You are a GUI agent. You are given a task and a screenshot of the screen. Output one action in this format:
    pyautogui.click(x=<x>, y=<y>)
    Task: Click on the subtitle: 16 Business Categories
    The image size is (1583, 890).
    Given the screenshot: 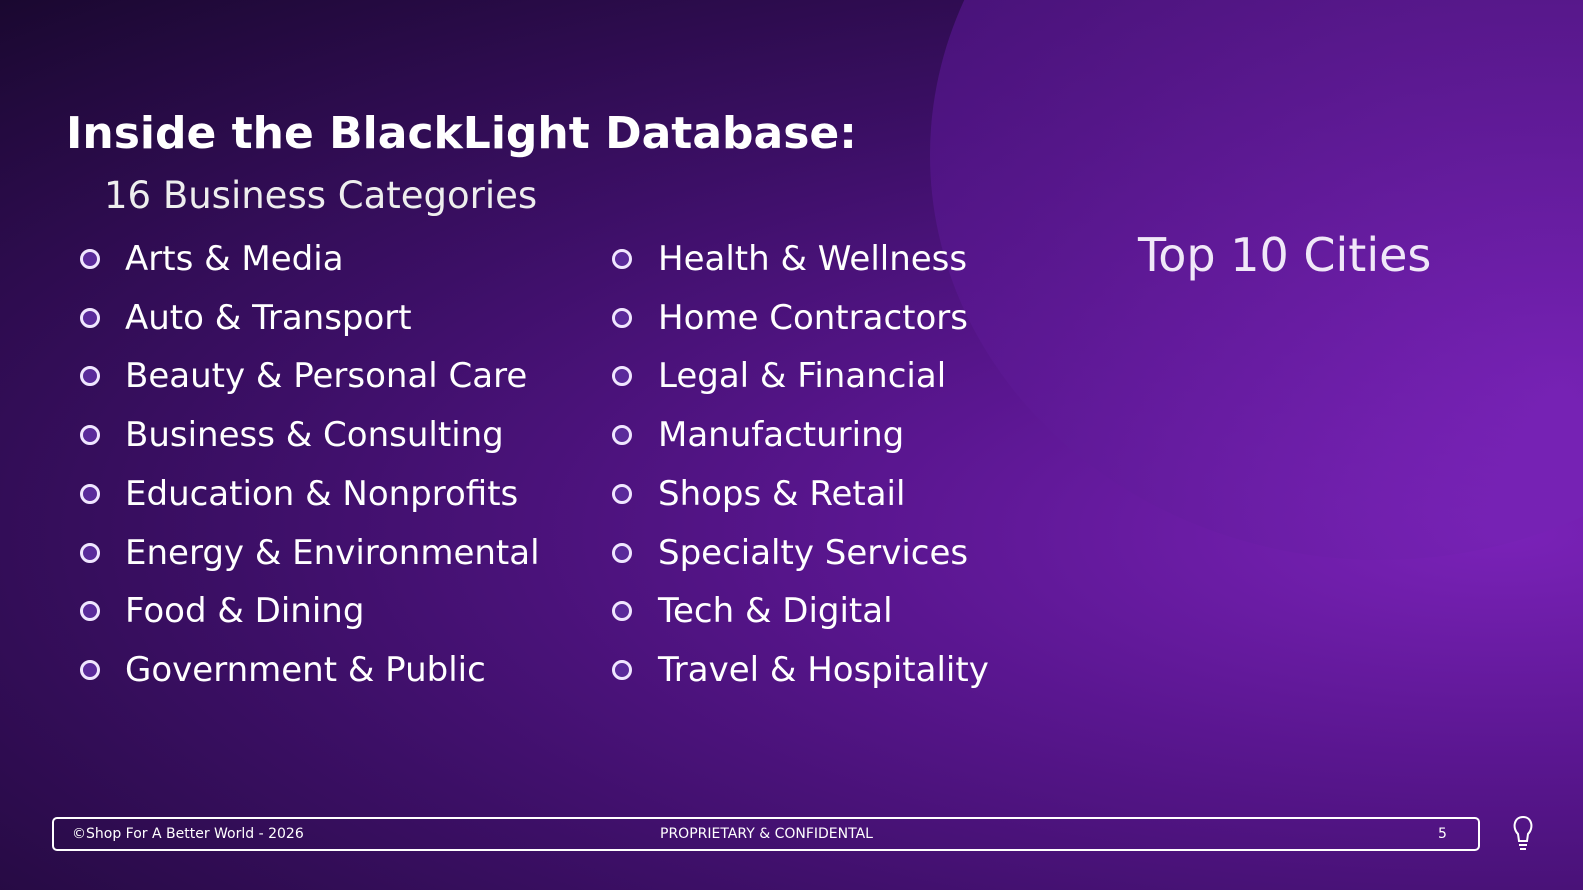 What is the action you would take?
    pyautogui.click(x=321, y=195)
    